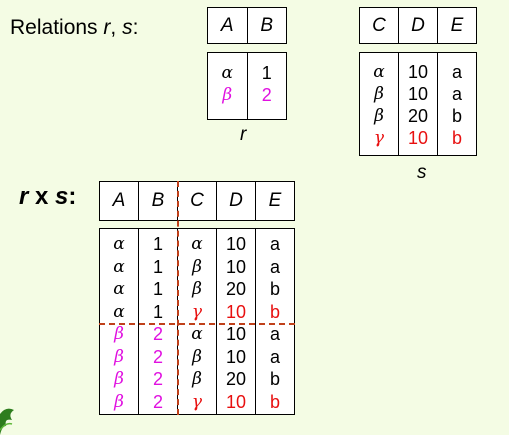 The image size is (509, 435). I want to click on s-cell: α, so click(379, 72).